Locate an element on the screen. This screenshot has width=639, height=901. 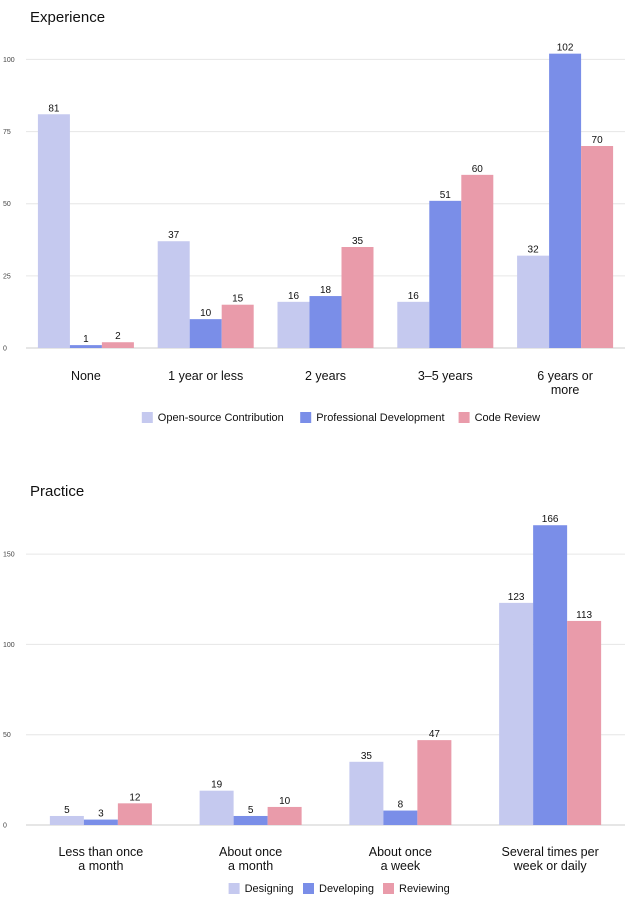
data-label: 32 is located at coordinates (534, 250).